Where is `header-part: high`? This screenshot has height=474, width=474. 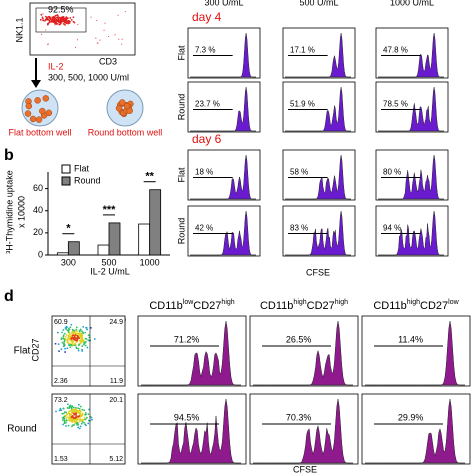
header-part: high is located at coordinates (341, 302).